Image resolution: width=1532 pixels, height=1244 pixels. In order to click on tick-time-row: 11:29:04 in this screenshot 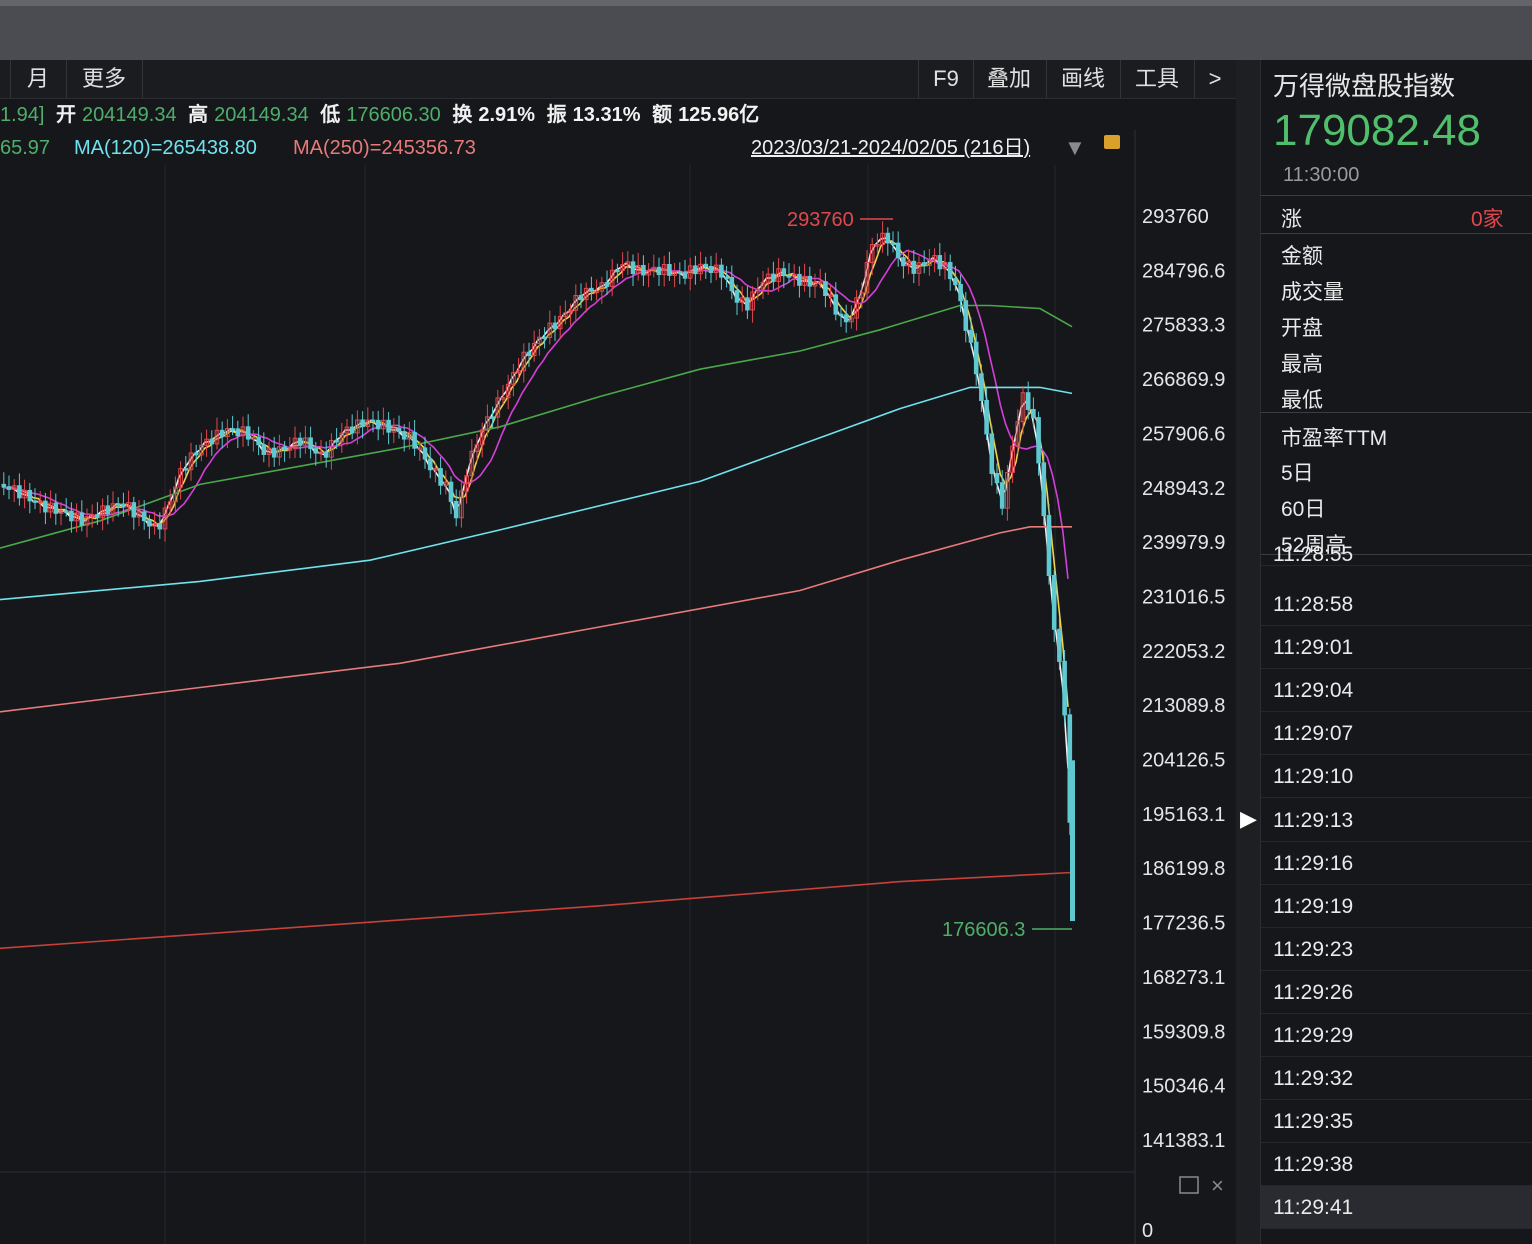, I will do `click(1396, 691)`.